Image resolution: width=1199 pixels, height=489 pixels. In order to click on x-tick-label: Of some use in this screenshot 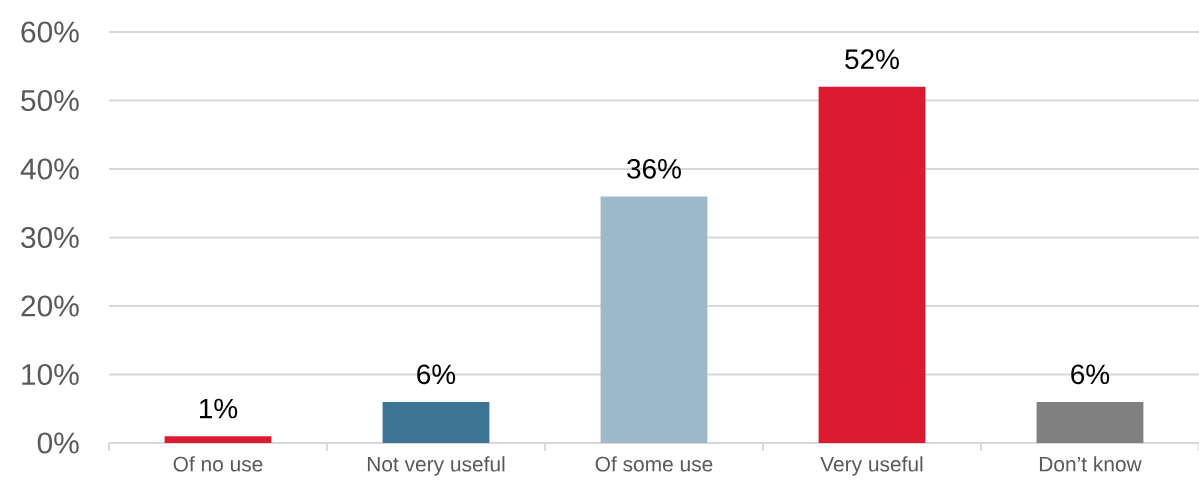, I will do `click(654, 464)`.